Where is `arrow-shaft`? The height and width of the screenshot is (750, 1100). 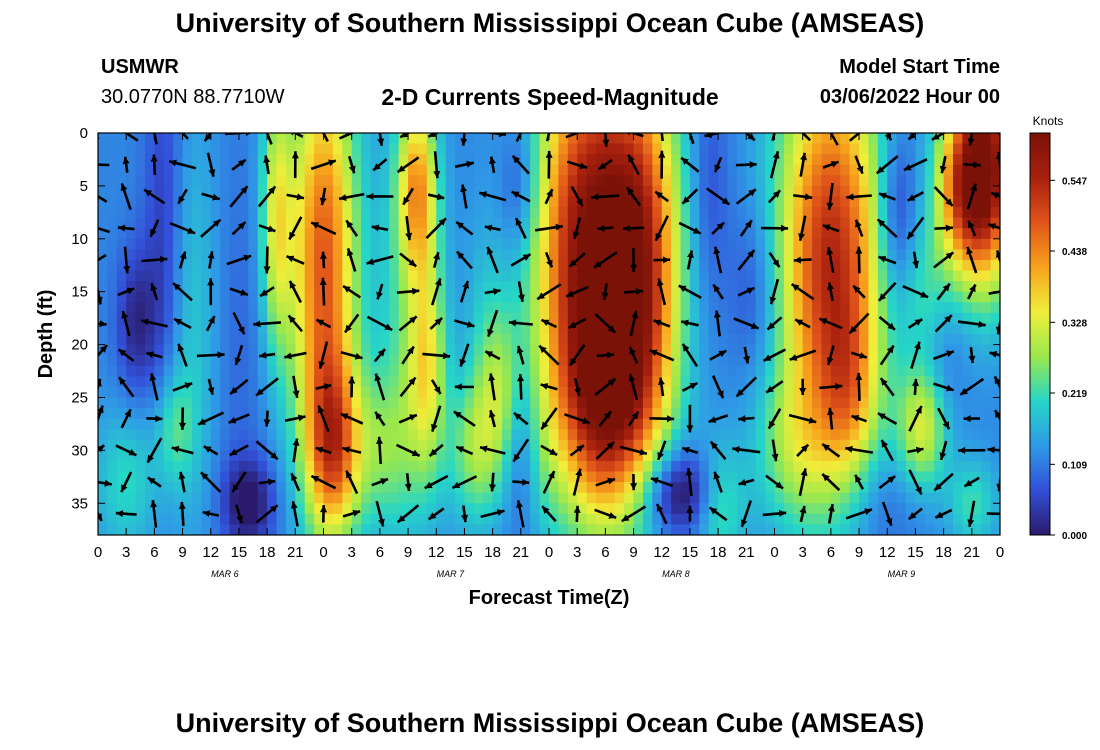 arrow-shaft is located at coordinates (104, 230).